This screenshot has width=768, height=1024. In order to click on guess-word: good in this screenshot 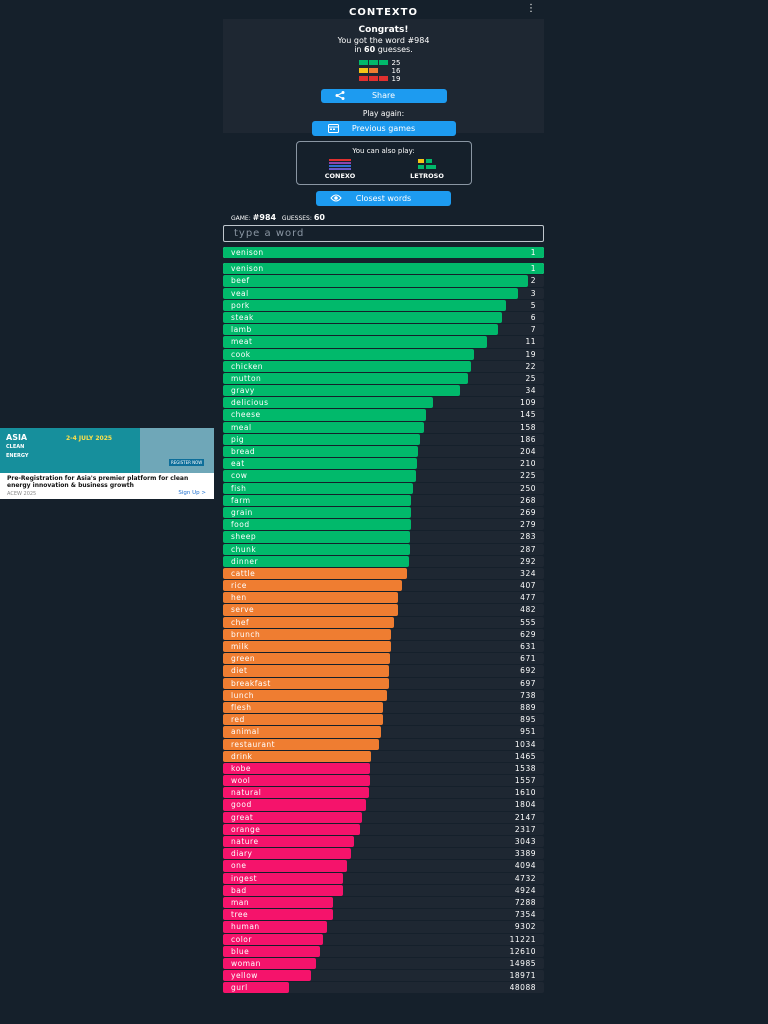, I will do `click(241, 805)`.